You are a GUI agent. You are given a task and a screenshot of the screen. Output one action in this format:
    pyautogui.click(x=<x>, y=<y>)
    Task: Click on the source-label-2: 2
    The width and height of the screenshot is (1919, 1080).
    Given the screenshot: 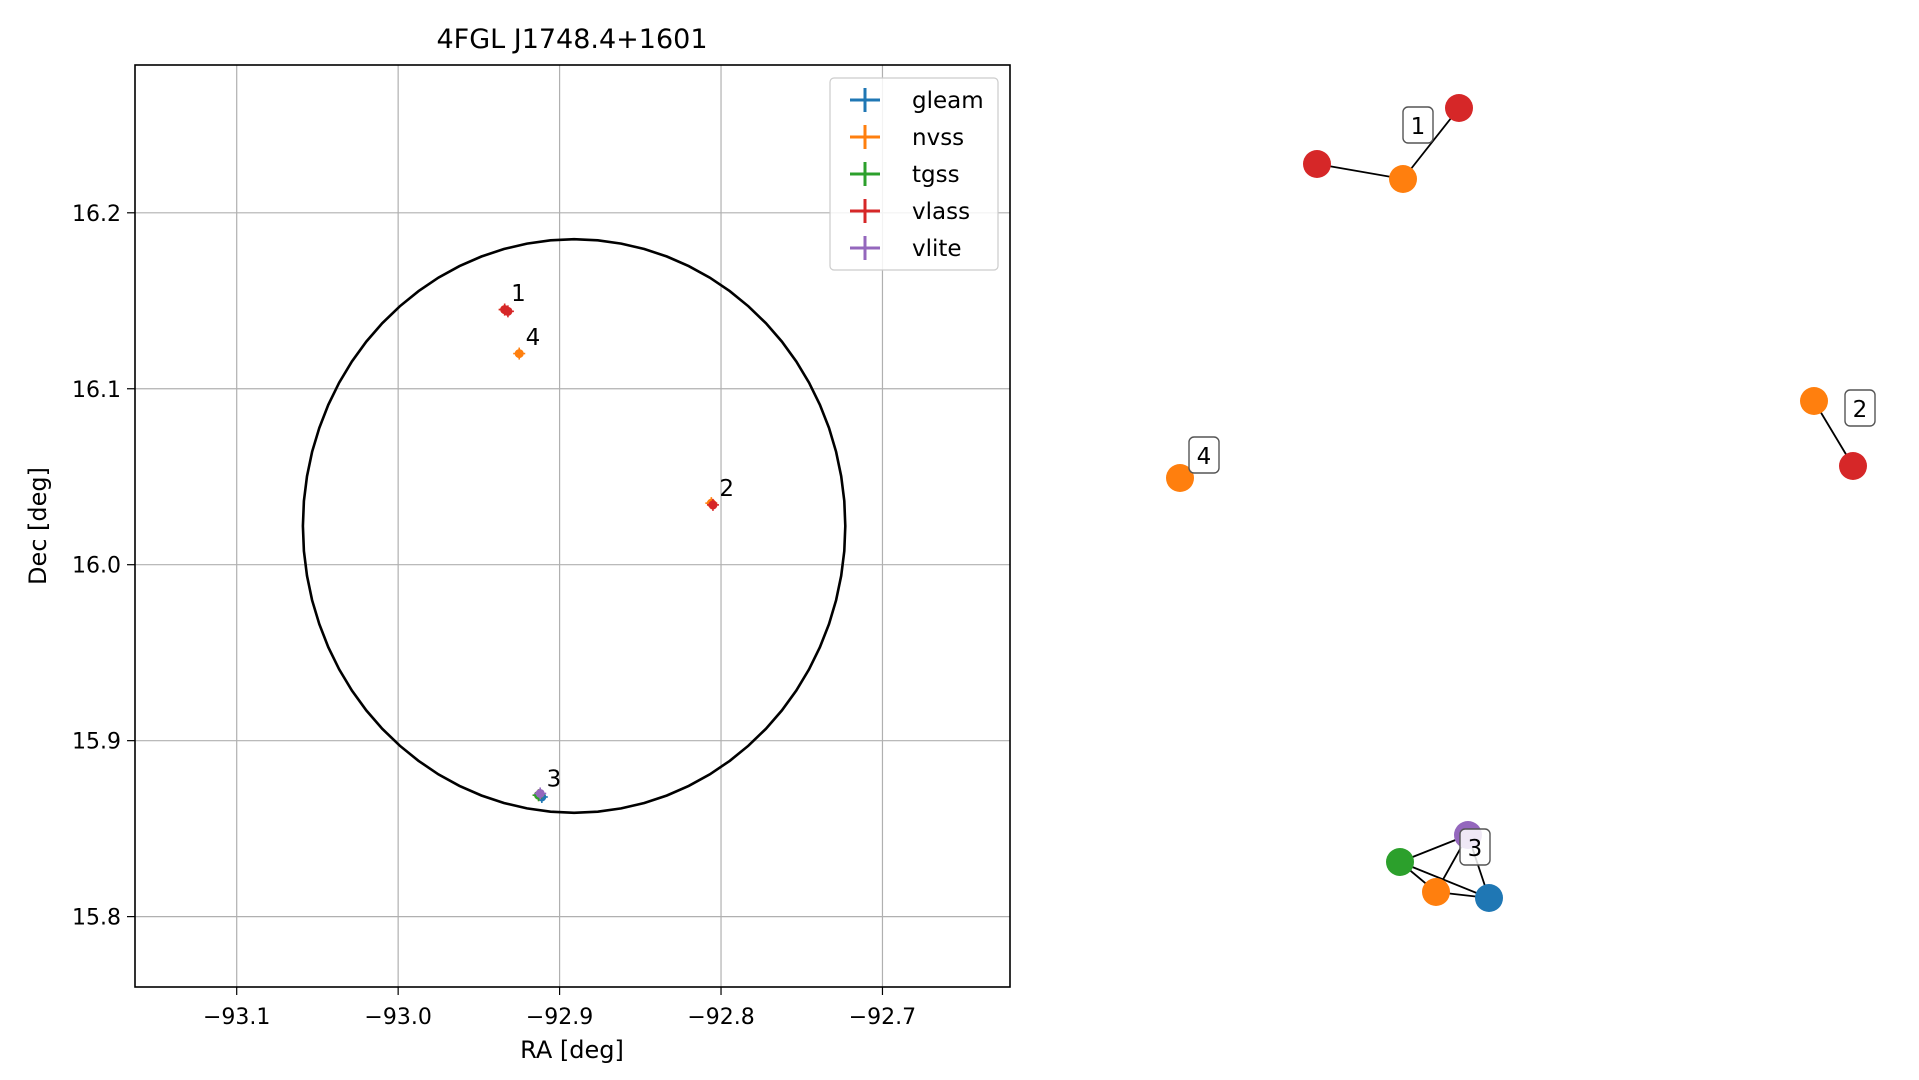 What is the action you would take?
    pyautogui.click(x=726, y=489)
    